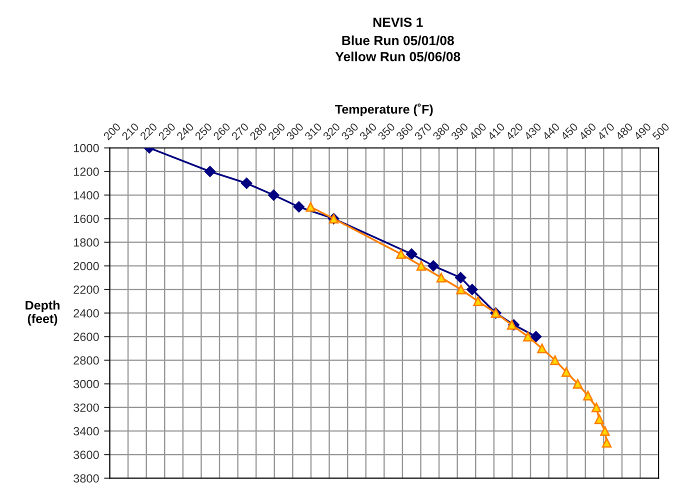 Image resolution: width=686 pixels, height=493 pixels. What do you see at coordinates (642, 131) in the screenshot?
I see `x-tick-label: 490` at bounding box center [642, 131].